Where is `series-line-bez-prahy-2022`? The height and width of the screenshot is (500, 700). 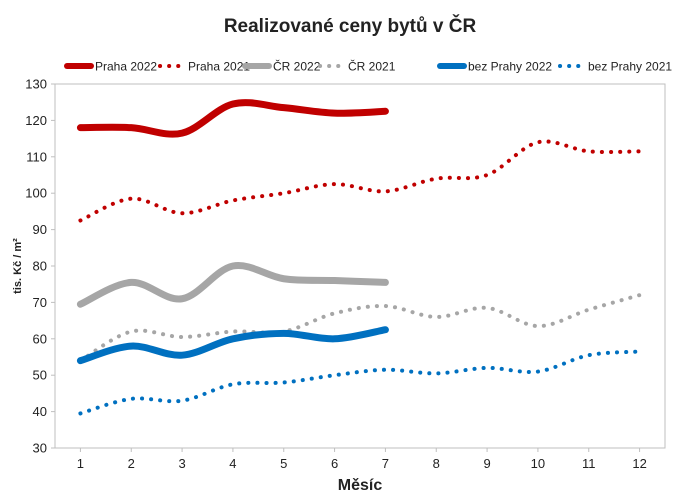 series-line-bez-prahy-2022 is located at coordinates (232, 345).